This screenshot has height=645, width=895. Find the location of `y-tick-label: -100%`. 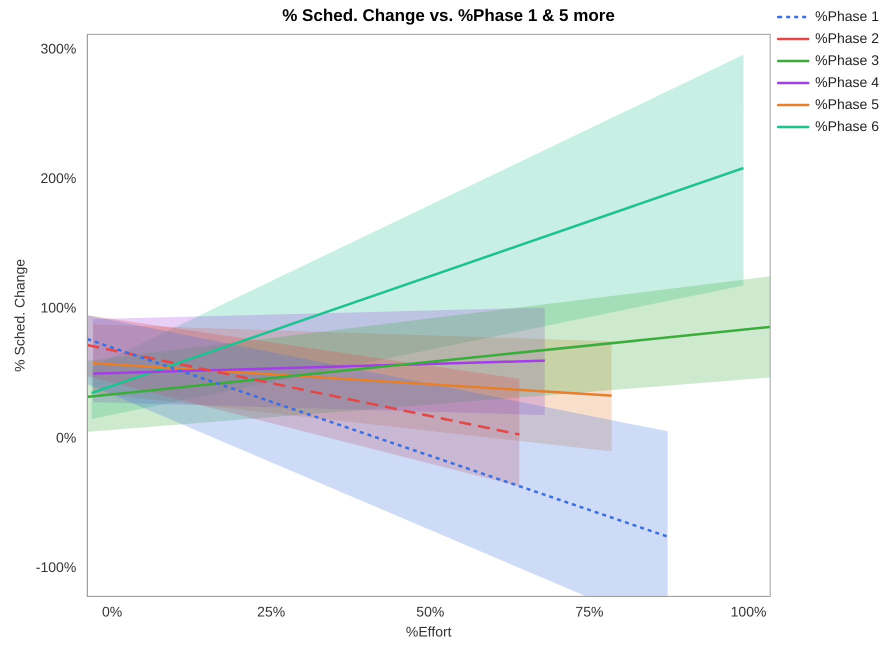

y-tick-label: -100% is located at coordinates (56, 566).